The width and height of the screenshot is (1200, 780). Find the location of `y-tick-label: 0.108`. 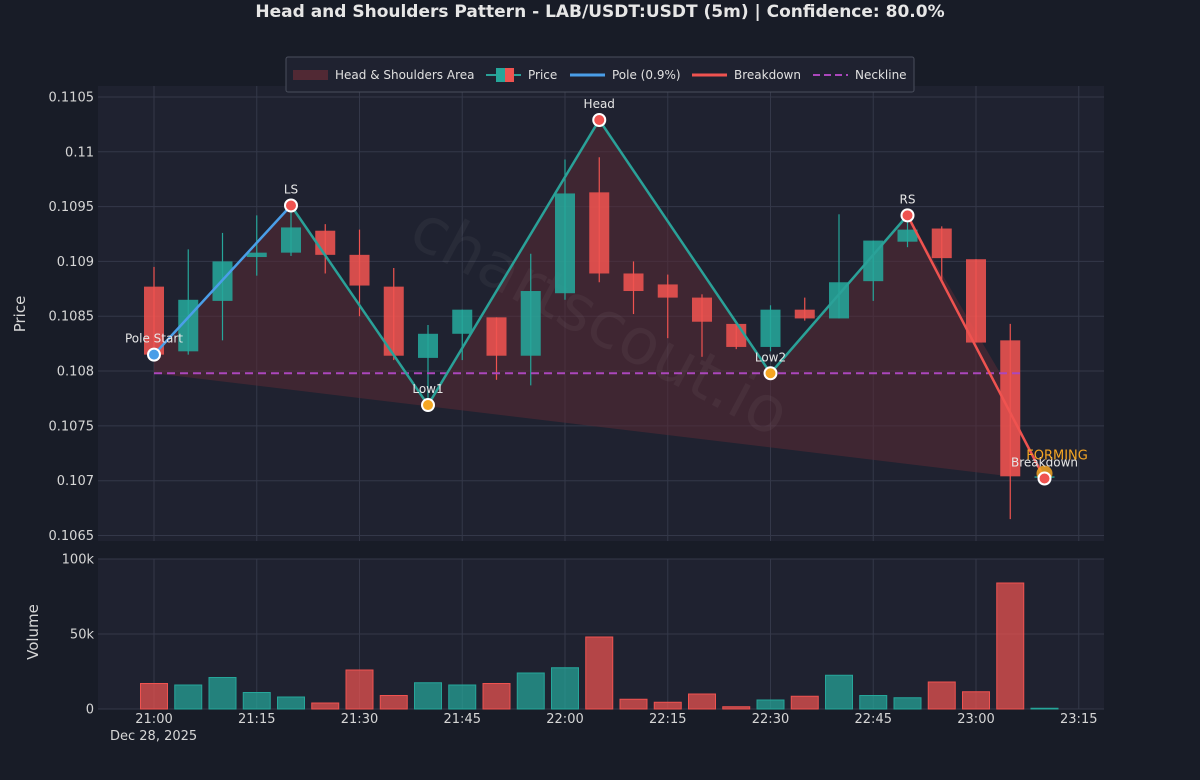

y-tick-label: 0.108 is located at coordinates (75, 372).